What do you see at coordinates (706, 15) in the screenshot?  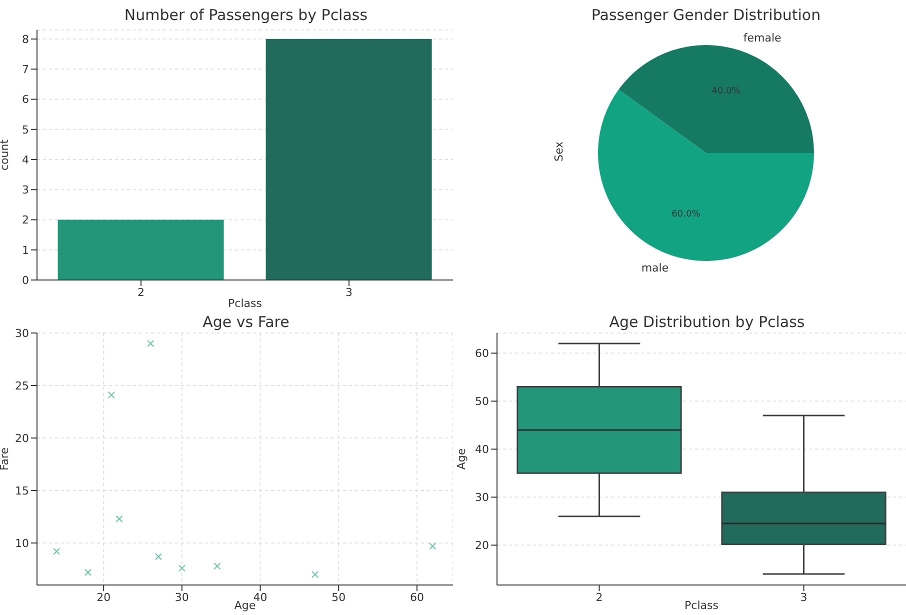 I see `chart-title: Passenger Gender Distribution` at bounding box center [706, 15].